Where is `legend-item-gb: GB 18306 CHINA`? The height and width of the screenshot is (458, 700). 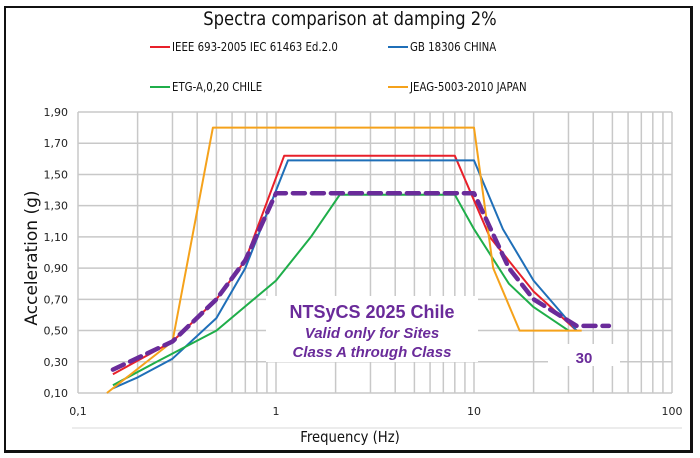 legend-item-gb: GB 18306 CHINA is located at coordinates (449, 47).